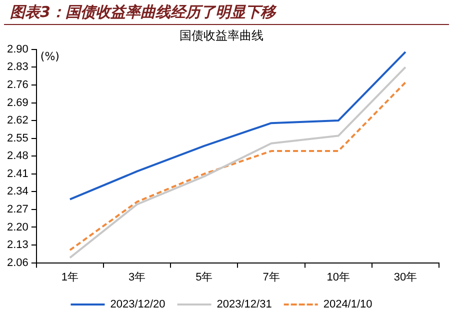  I want to click on y-tick-label: 2.55, so click(17, 138).